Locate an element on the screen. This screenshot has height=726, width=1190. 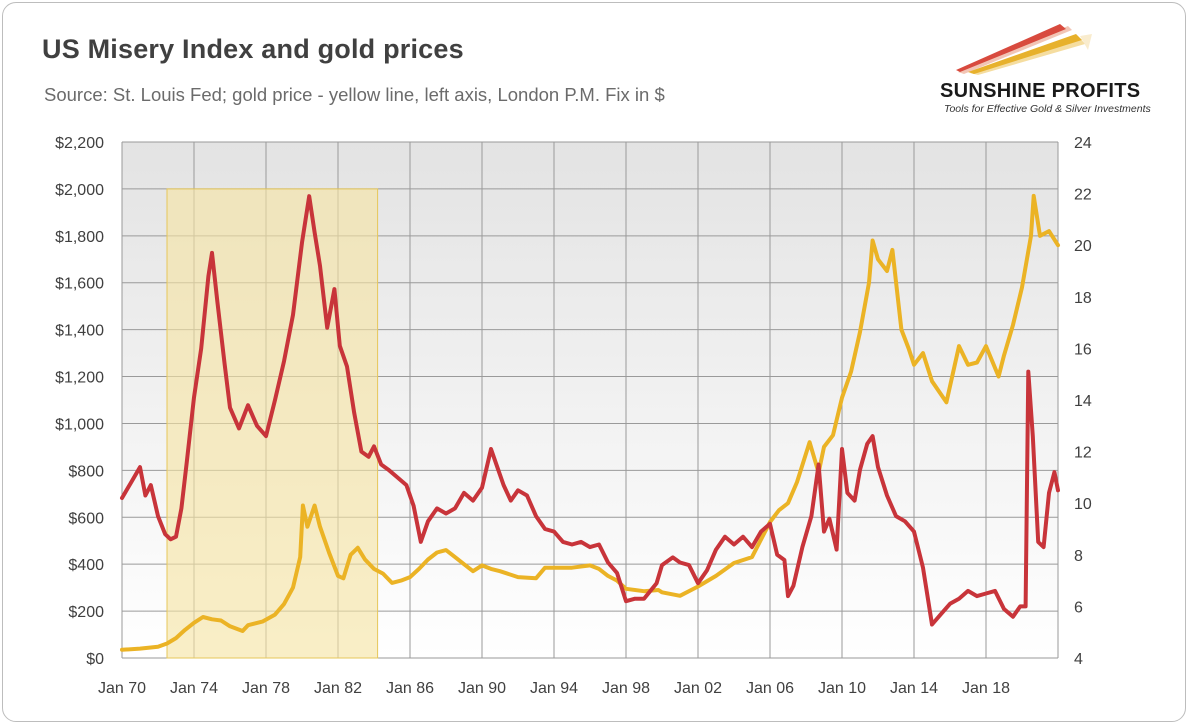
y-left-tick-label: $200 is located at coordinates (86, 612).